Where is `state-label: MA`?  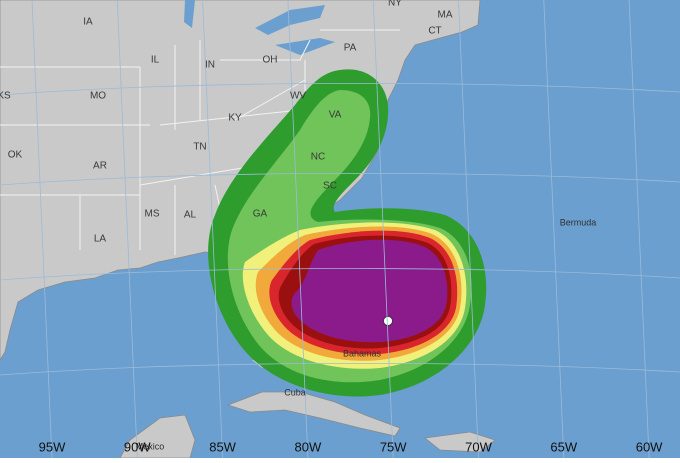 state-label: MA is located at coordinates (445, 15).